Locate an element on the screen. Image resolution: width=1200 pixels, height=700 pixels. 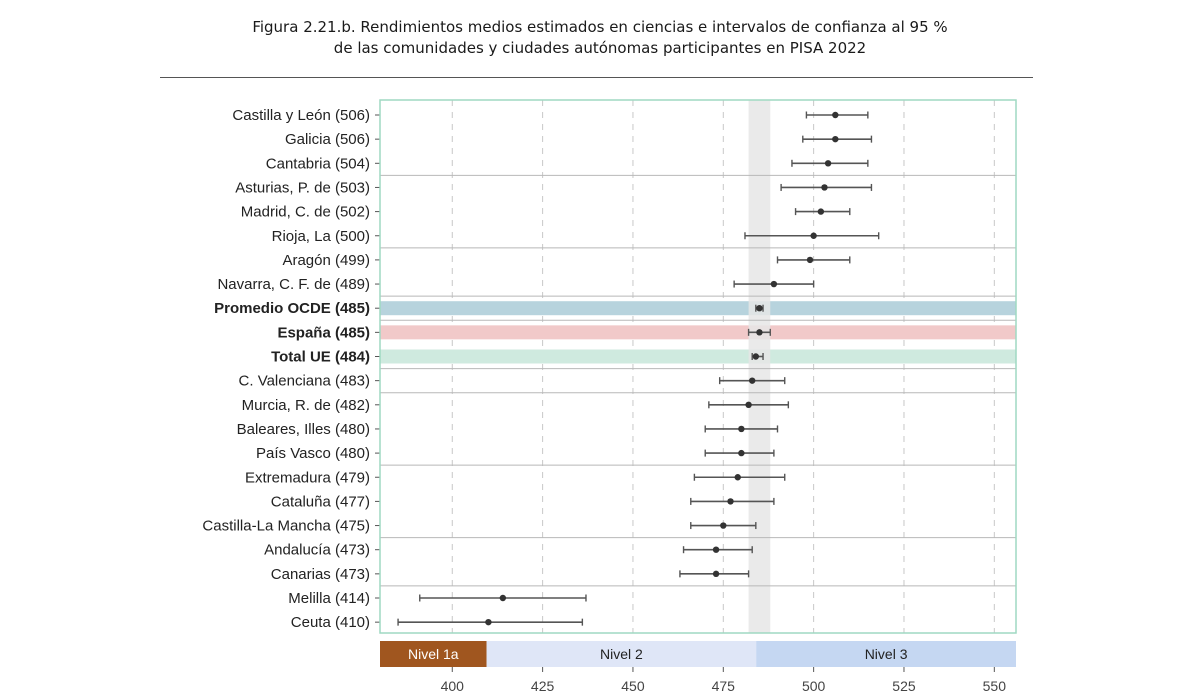
x-tick-label-450: 450 is located at coordinates (633, 686).